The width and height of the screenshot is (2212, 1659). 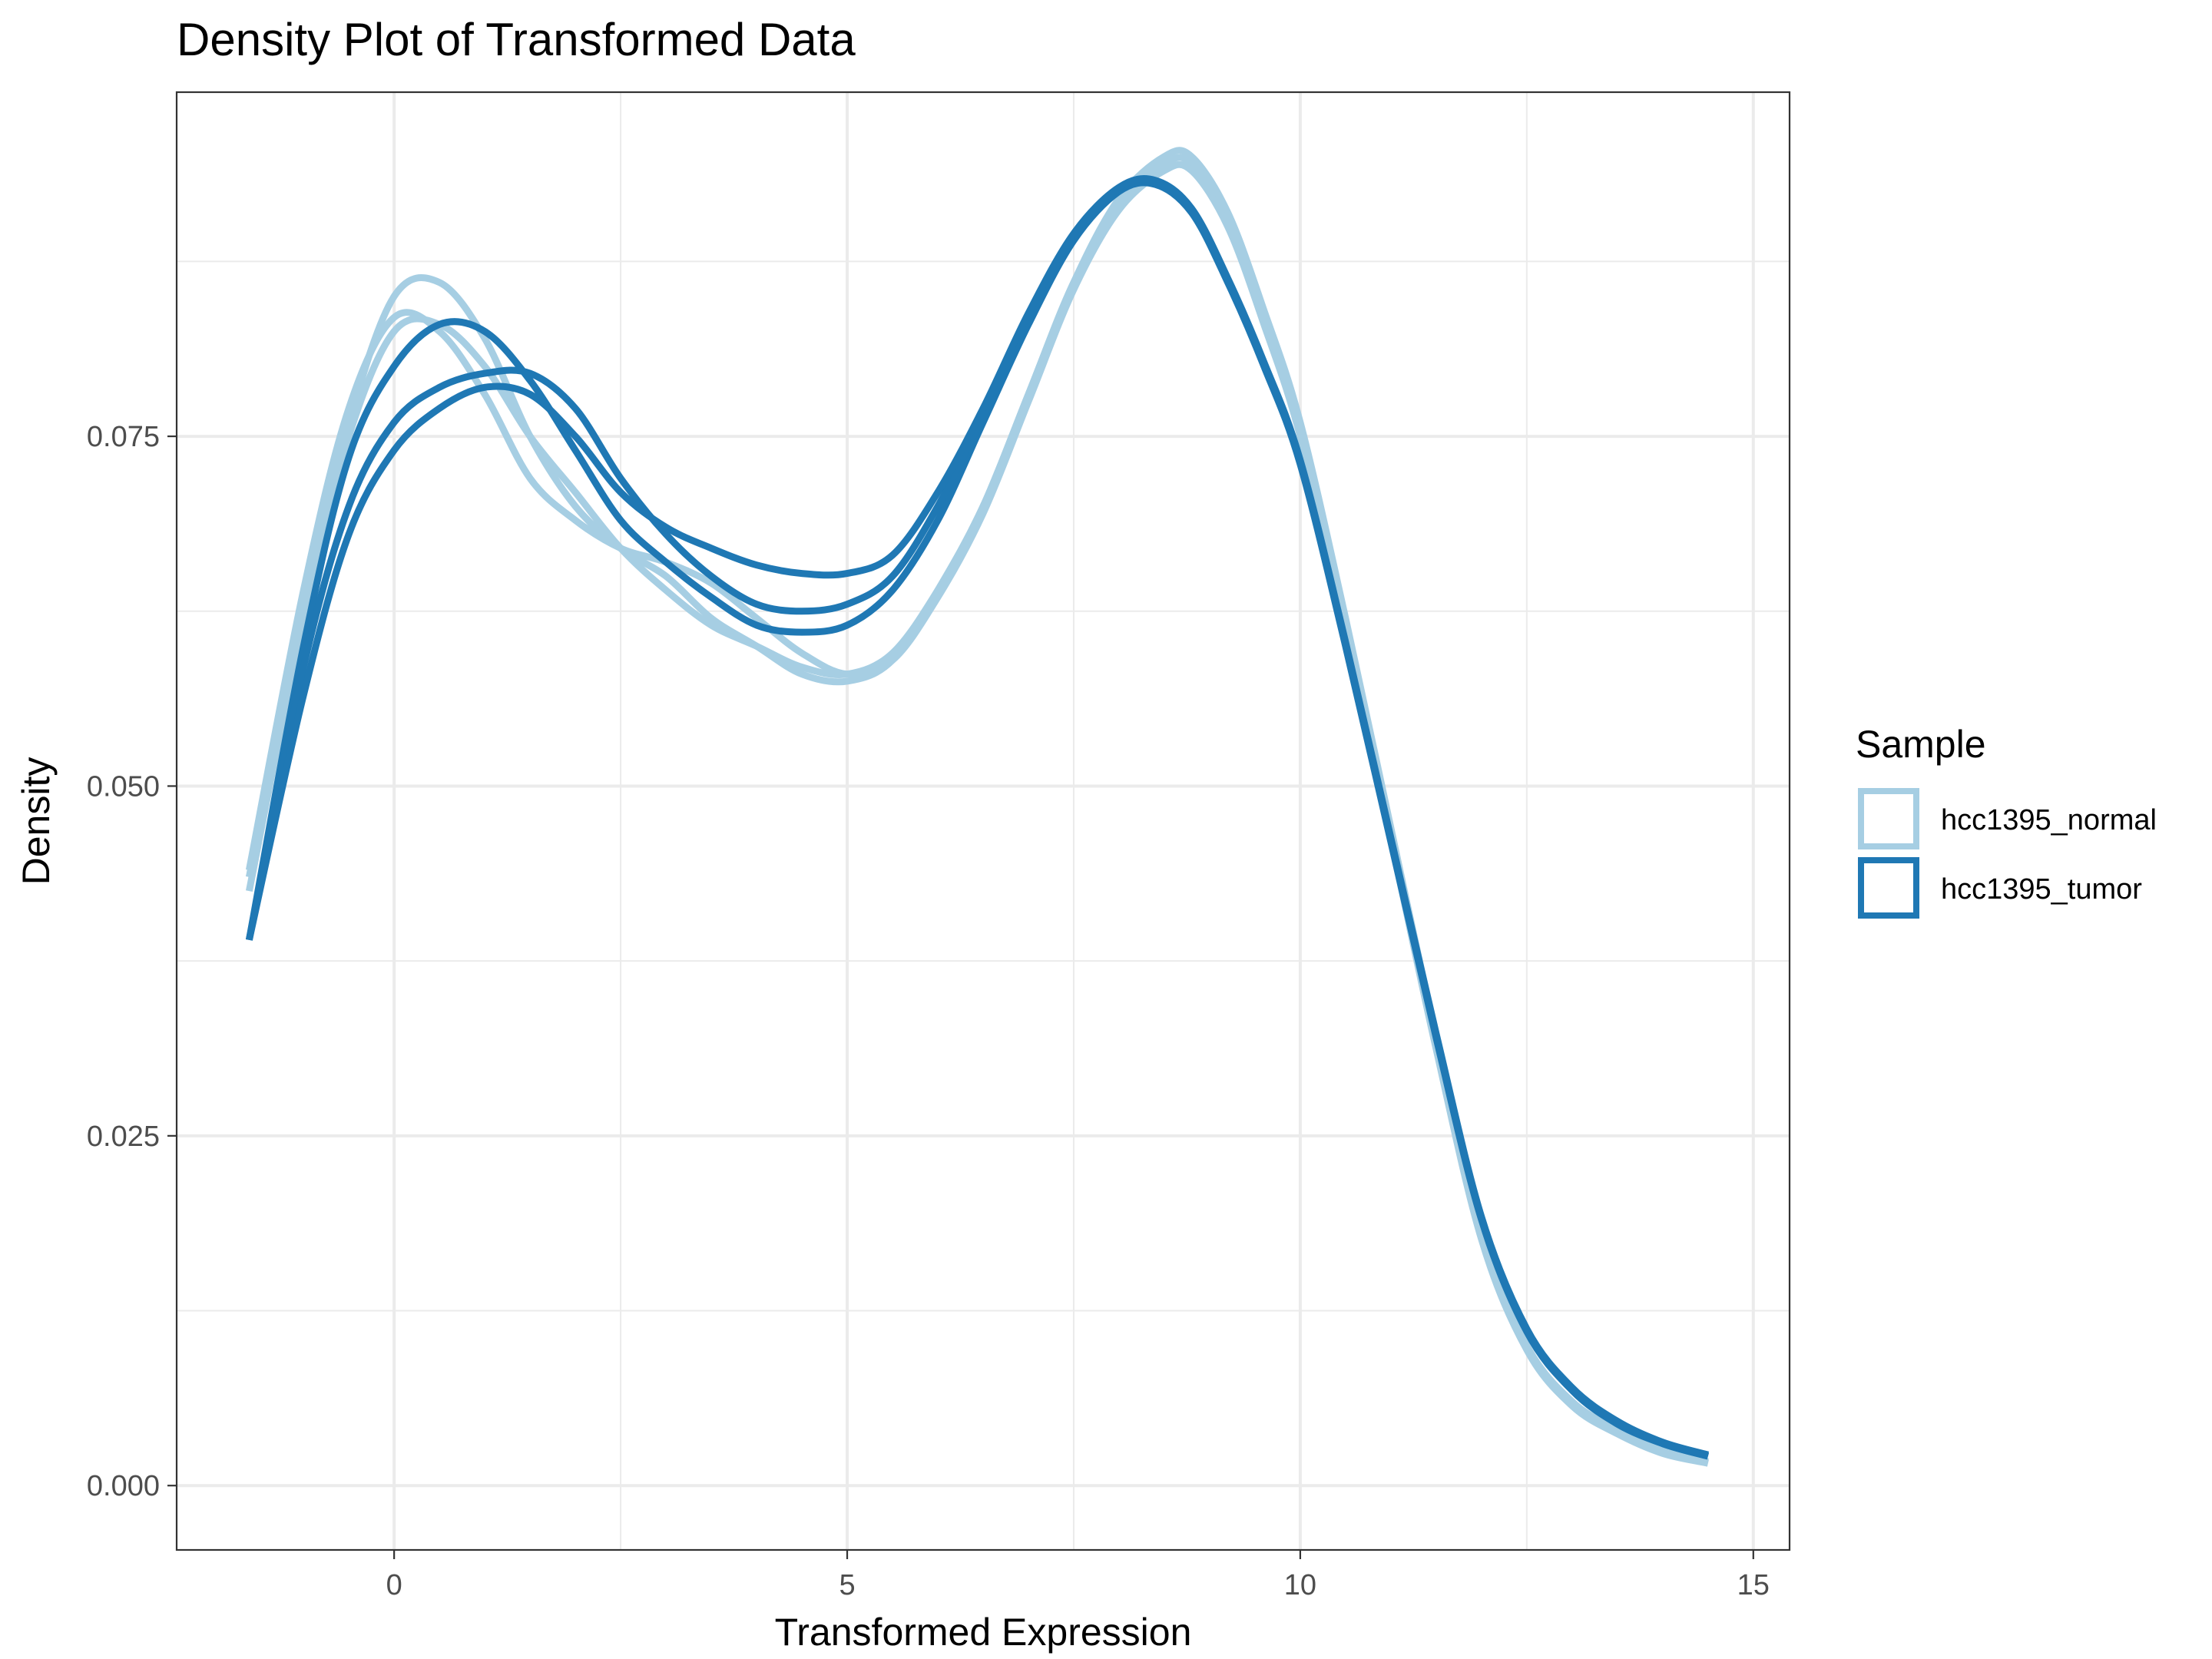 I want to click on legend-entry-tumor: hcc1395_tumor, so click(x=2000, y=888).